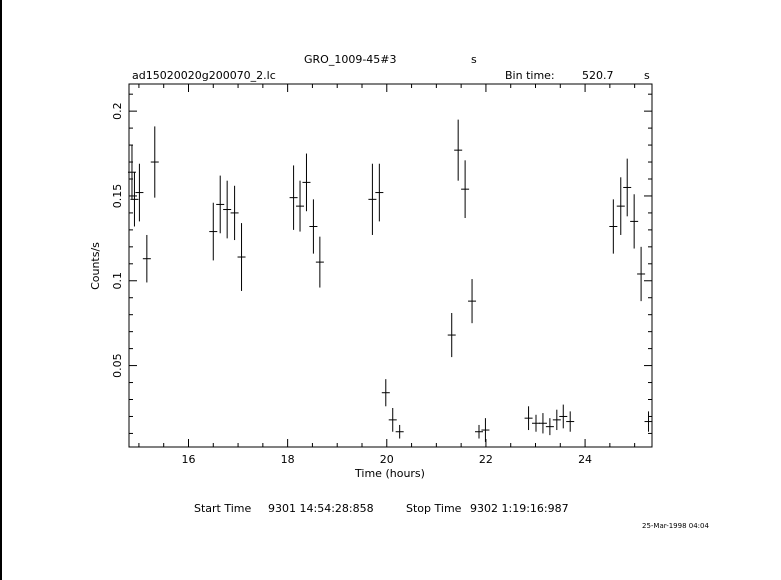 This screenshot has height=580, width=781. What do you see at coordinates (387, 459) in the screenshot?
I see `x-tick-label: 20` at bounding box center [387, 459].